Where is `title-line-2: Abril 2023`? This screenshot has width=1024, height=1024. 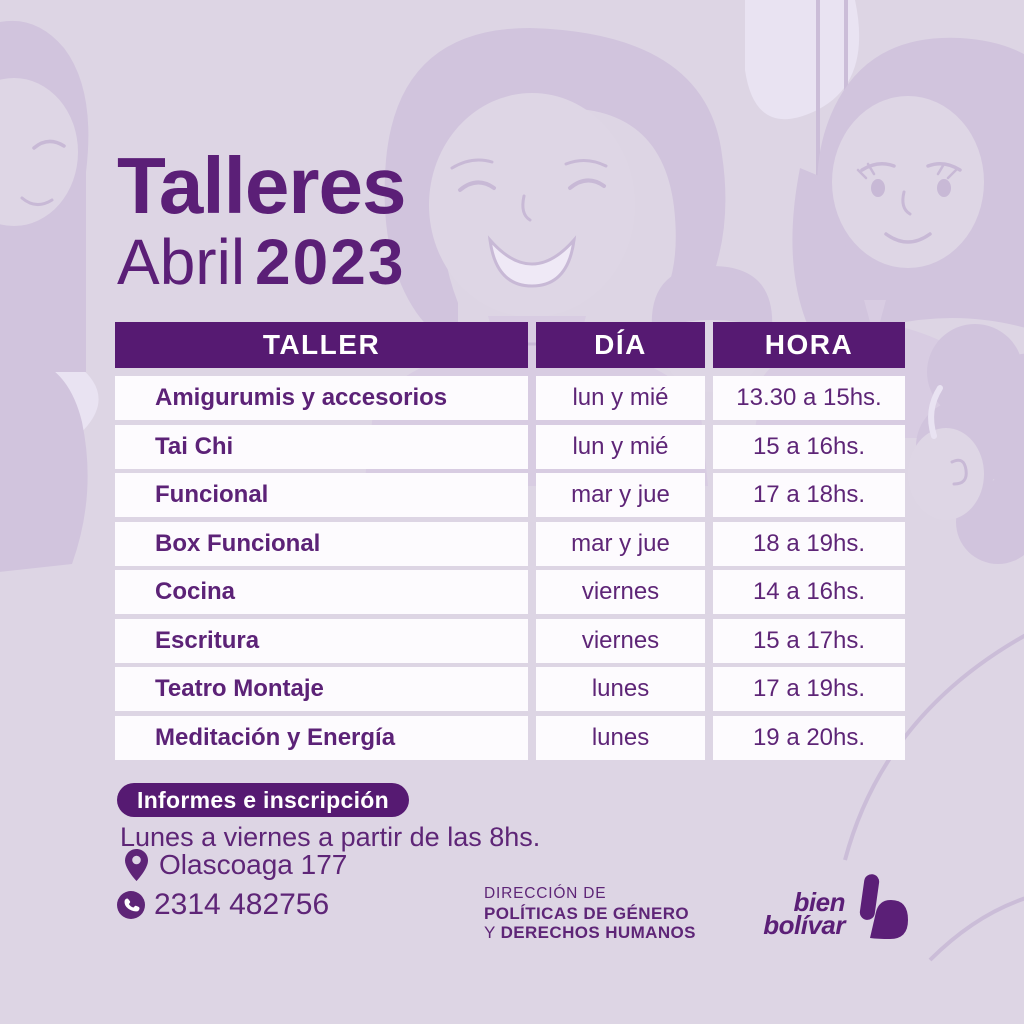 title-line-2: Abril 2023 is located at coordinates (261, 262).